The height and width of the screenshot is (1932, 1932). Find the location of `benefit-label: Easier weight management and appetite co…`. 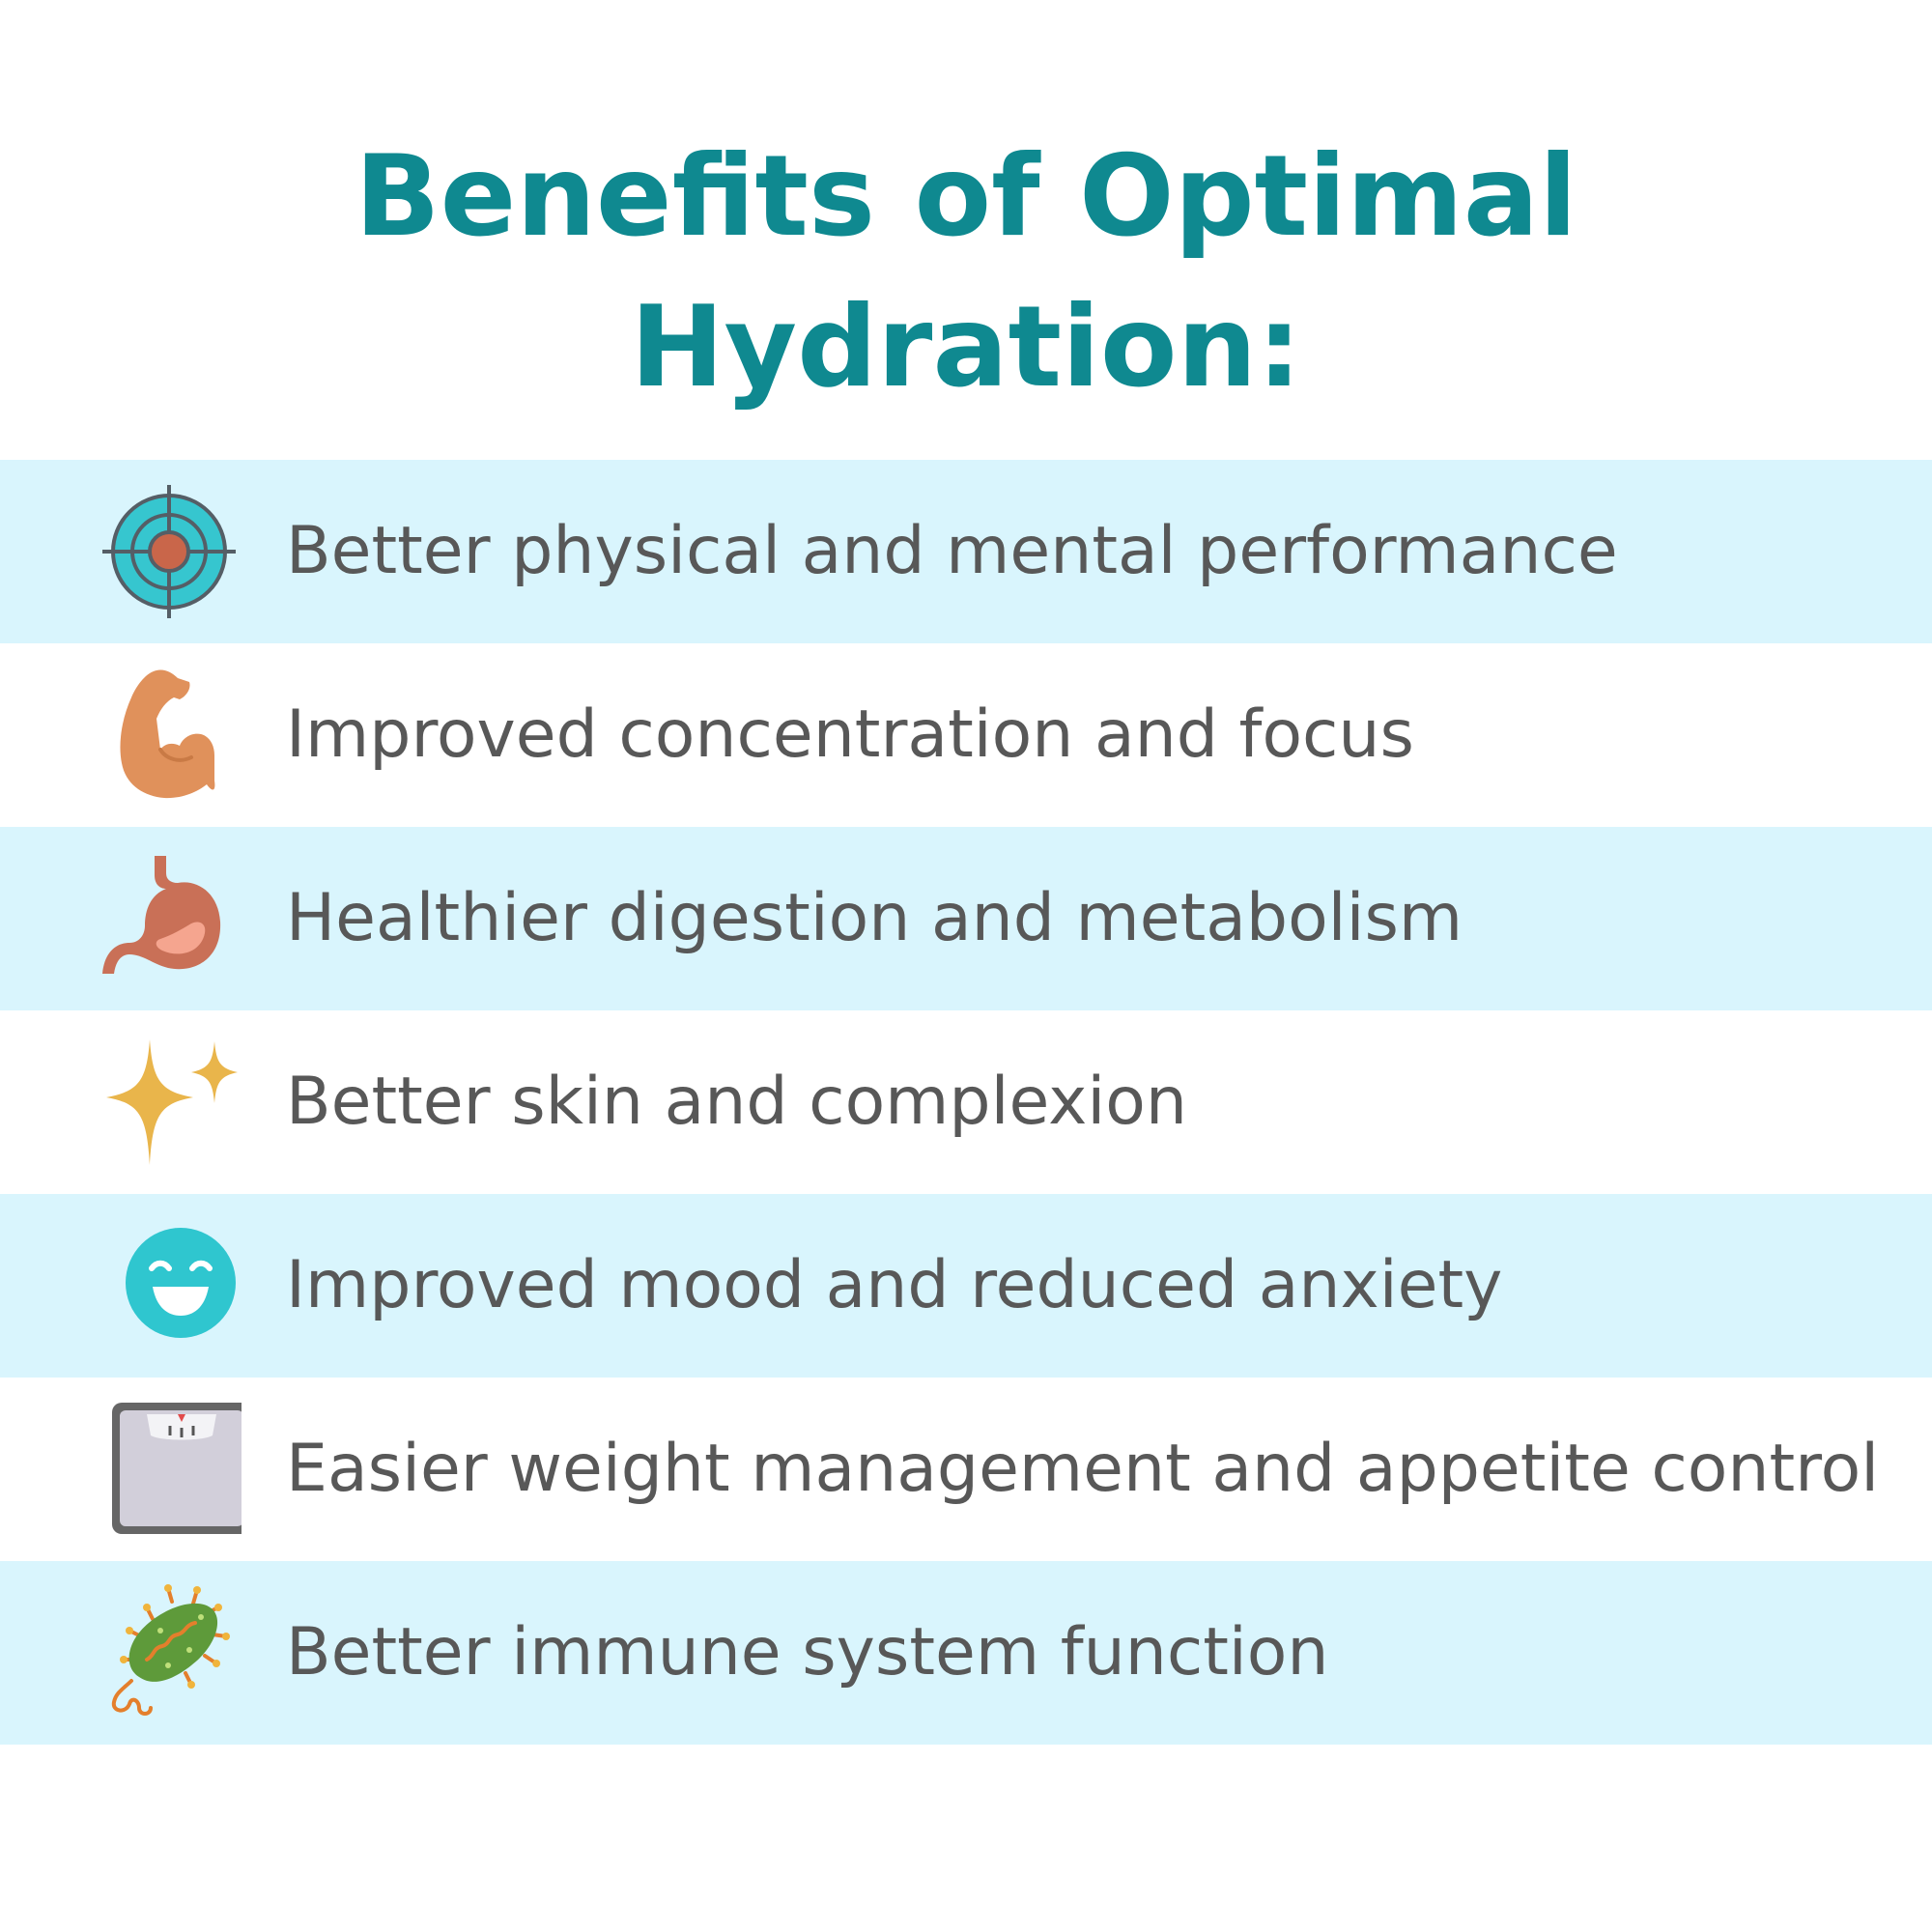

benefit-label: Easier weight management and appetite co… is located at coordinates (1083, 1469).